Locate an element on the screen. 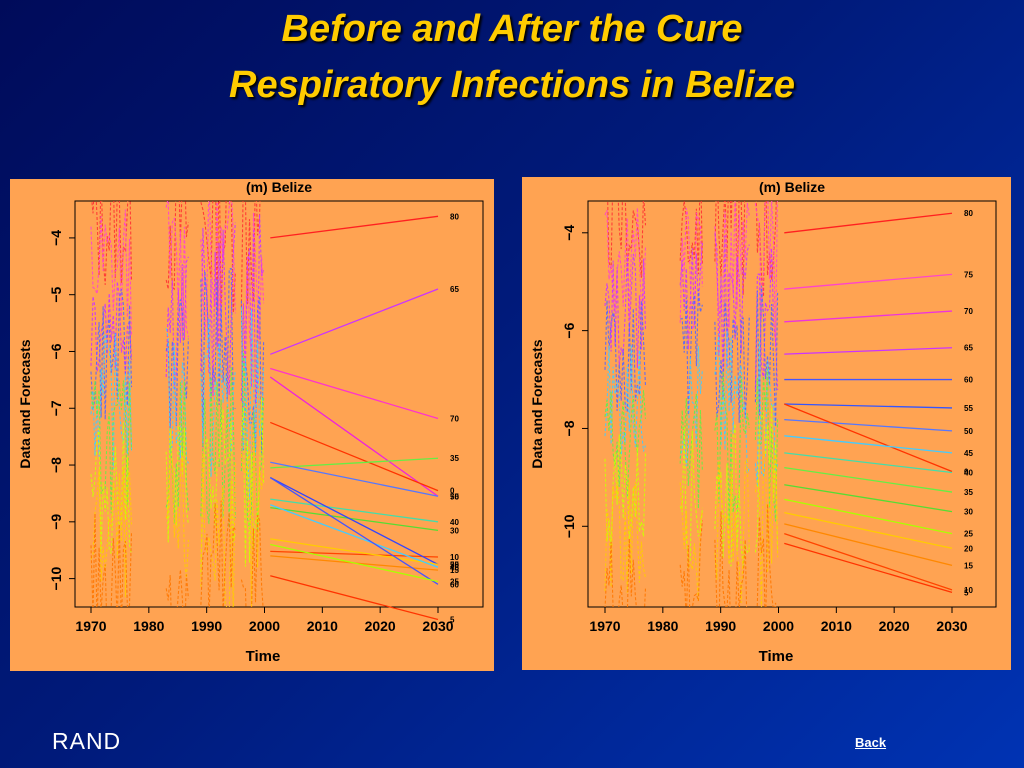 The height and width of the screenshot is (768, 1024). x-tick-label-2020: 2020 is located at coordinates (380, 626).